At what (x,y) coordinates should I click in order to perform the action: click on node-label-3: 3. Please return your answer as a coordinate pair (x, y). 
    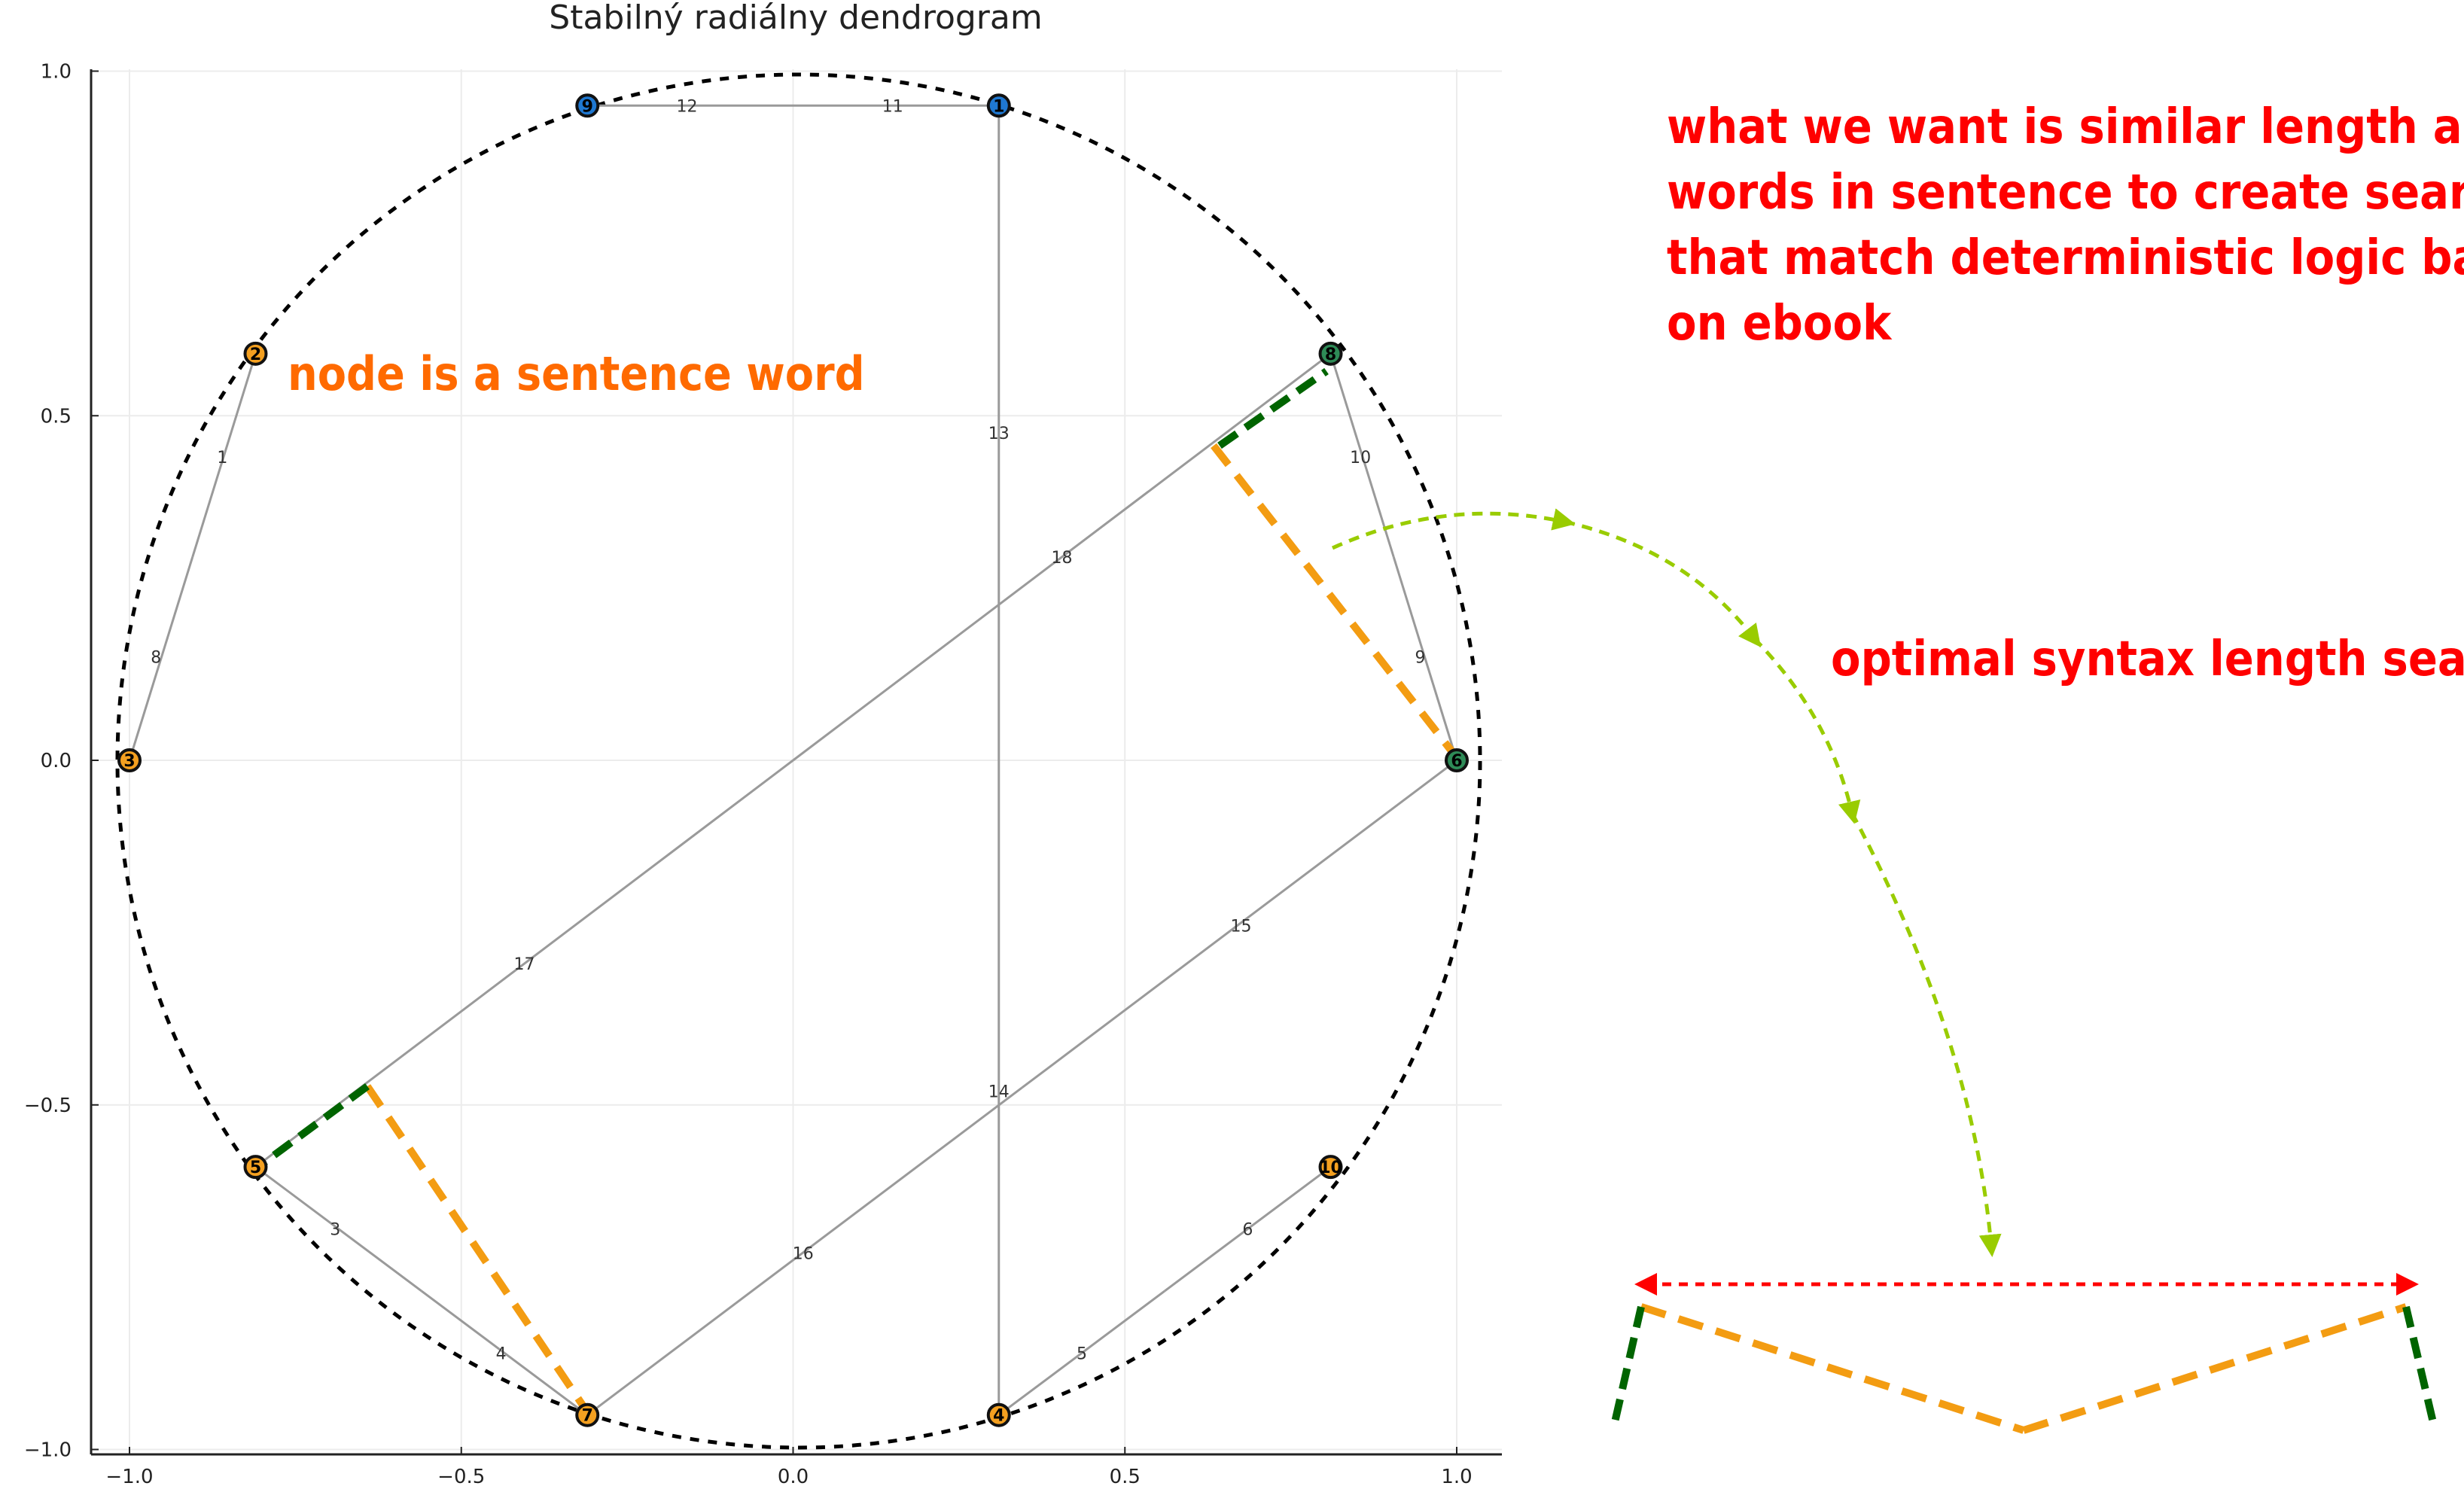
    Looking at the image, I should click on (129, 761).